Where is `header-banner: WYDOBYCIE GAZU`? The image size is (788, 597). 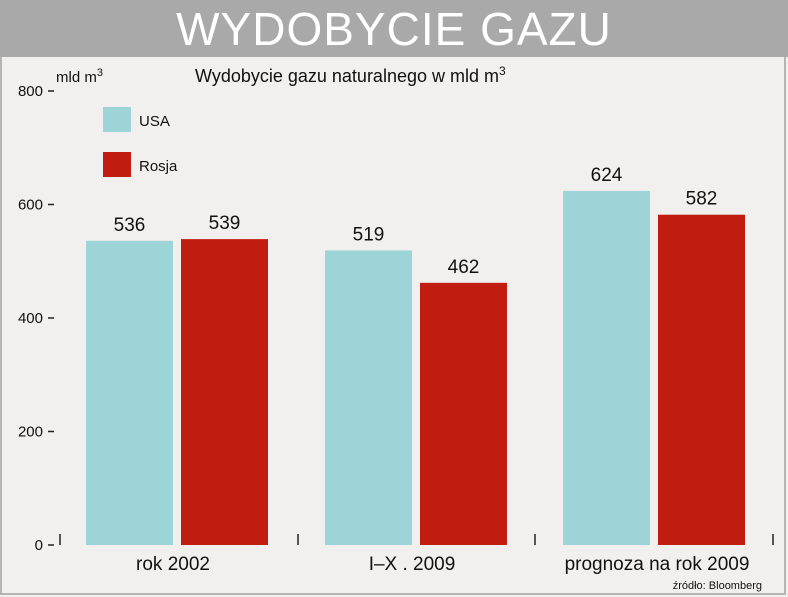 header-banner: WYDOBYCIE GAZU is located at coordinates (394, 28).